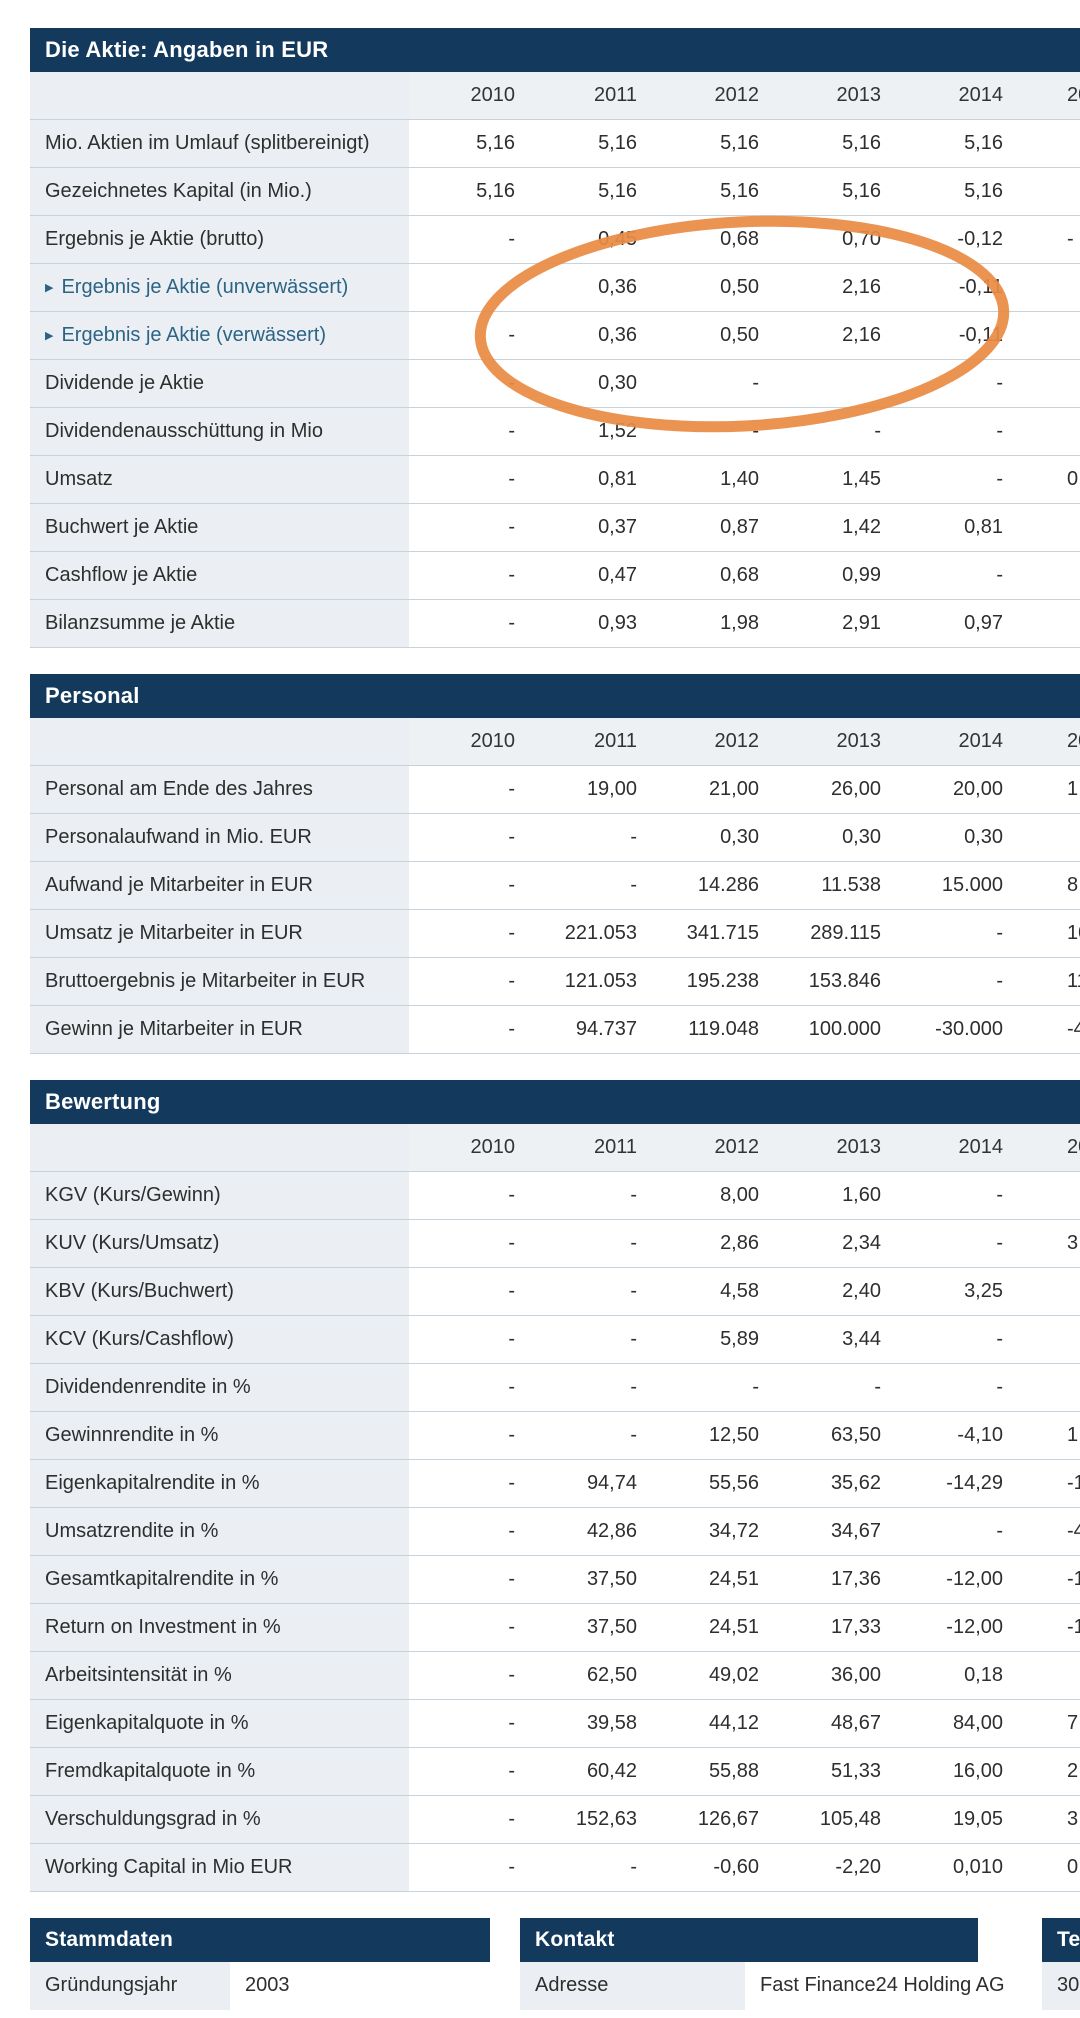 The image size is (1080, 2018). What do you see at coordinates (958, 1771) in the screenshot?
I see `cell-value: 16,00` at bounding box center [958, 1771].